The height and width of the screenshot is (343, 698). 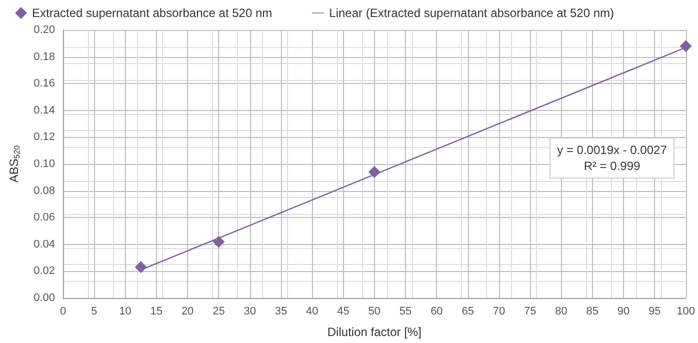 I want to click on y-tick-label: 0.20, so click(x=44, y=30).